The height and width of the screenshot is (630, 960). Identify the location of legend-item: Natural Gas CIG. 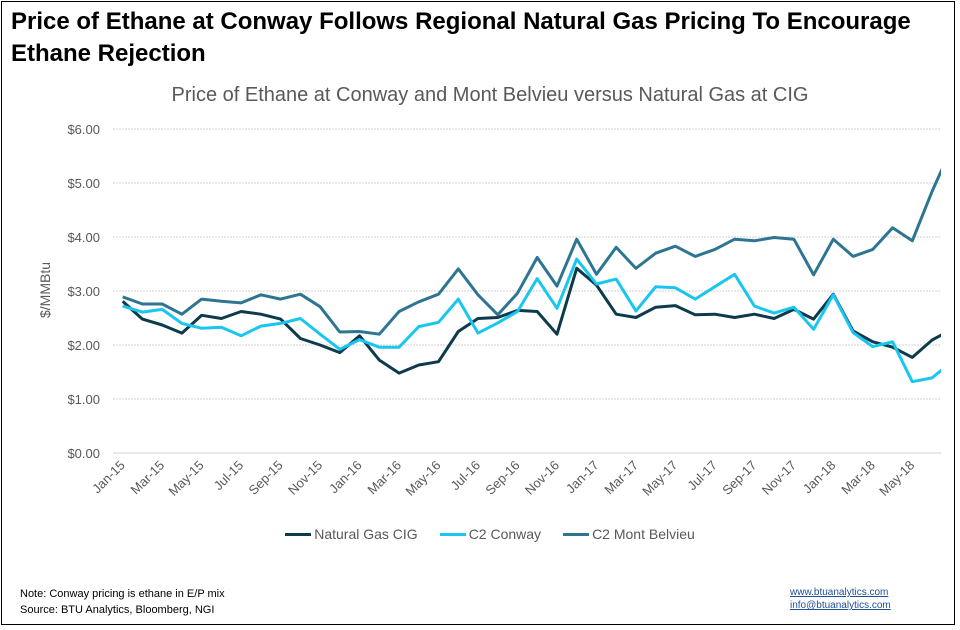
(351, 534).